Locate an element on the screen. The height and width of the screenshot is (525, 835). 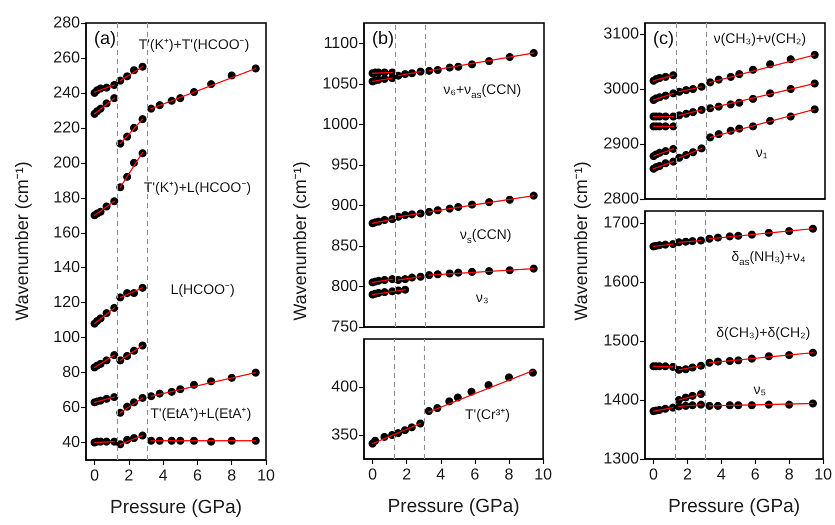
y-tick-label: 220 is located at coordinates (66, 127).